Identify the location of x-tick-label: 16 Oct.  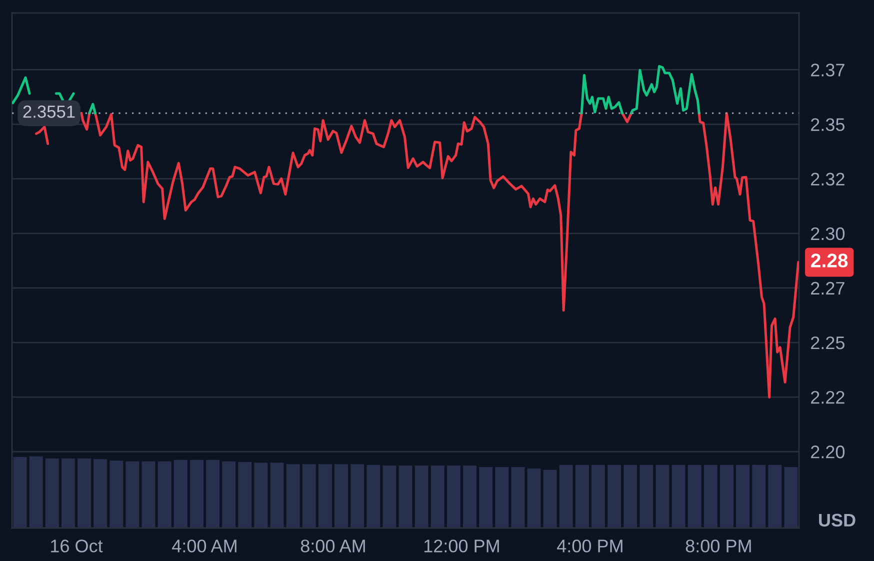
(77, 546).